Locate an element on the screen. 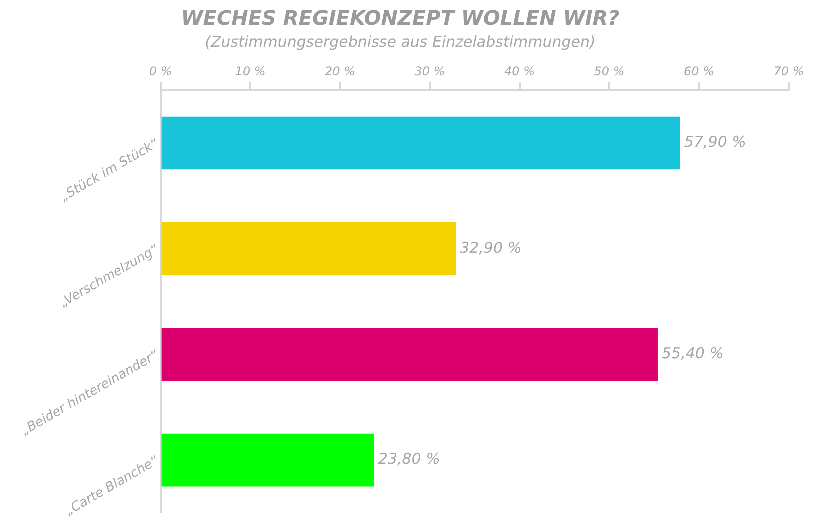 Image resolution: width=817 pixels, height=532 pixels. x-tick-label: 60 % is located at coordinates (699, 71).